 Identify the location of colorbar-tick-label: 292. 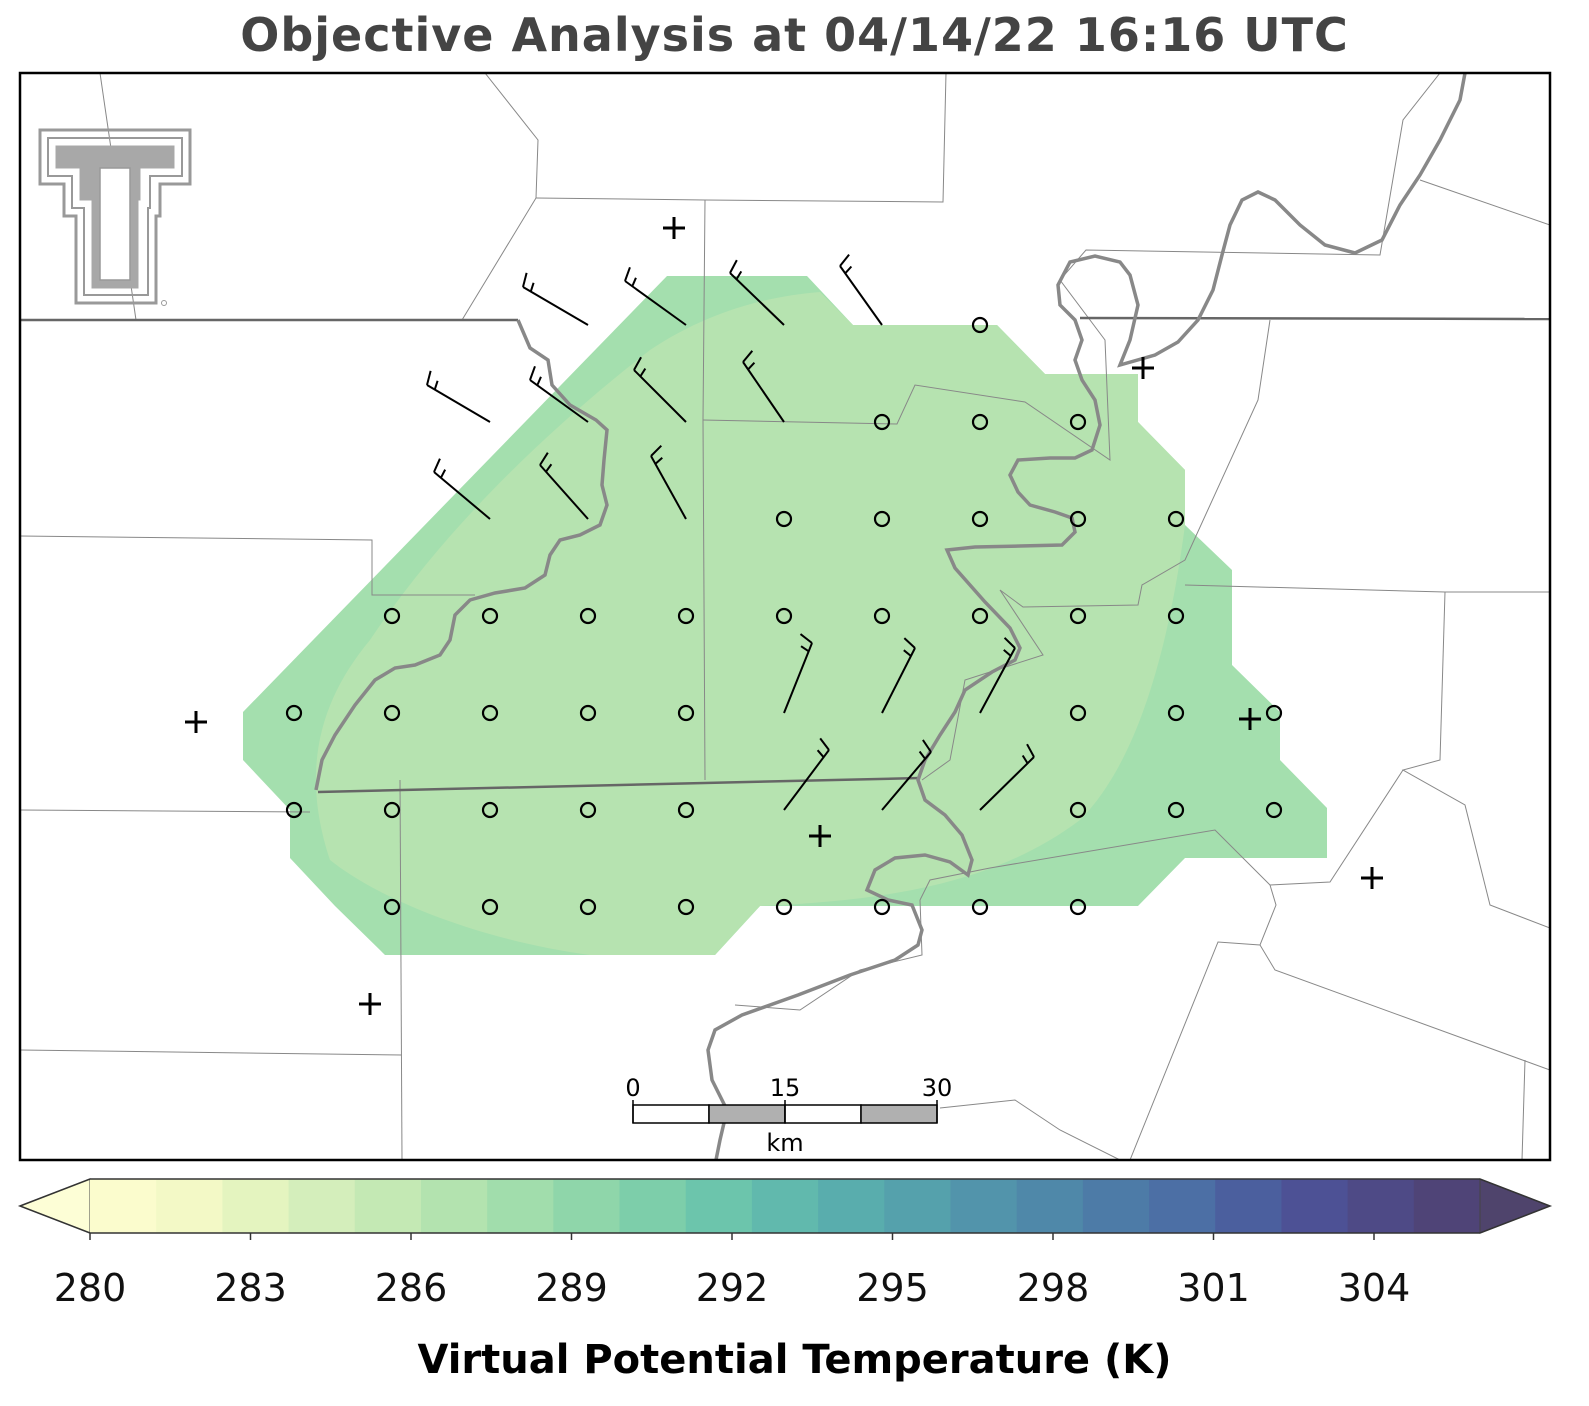
(732, 1288).